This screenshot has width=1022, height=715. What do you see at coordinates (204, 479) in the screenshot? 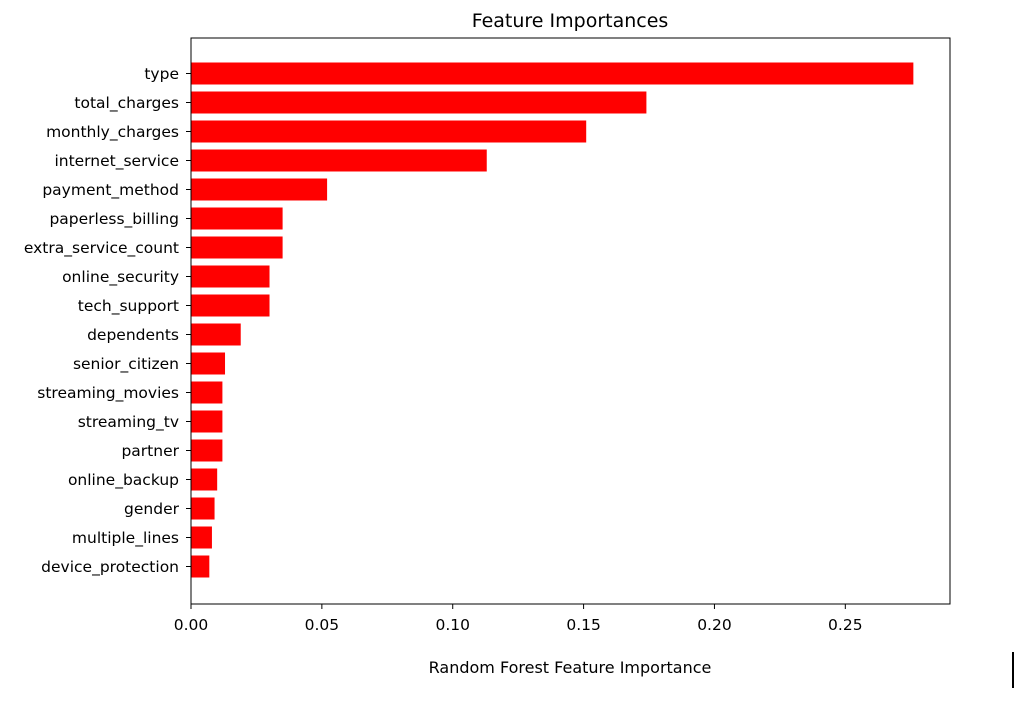
I see `bar-online_backup` at bounding box center [204, 479].